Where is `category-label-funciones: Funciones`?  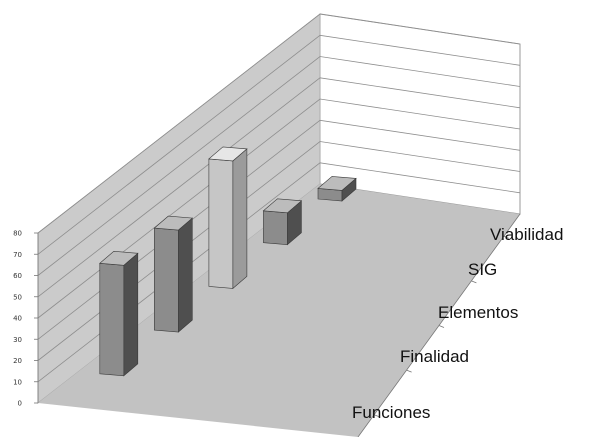
category-label-funciones: Funciones is located at coordinates (391, 412).